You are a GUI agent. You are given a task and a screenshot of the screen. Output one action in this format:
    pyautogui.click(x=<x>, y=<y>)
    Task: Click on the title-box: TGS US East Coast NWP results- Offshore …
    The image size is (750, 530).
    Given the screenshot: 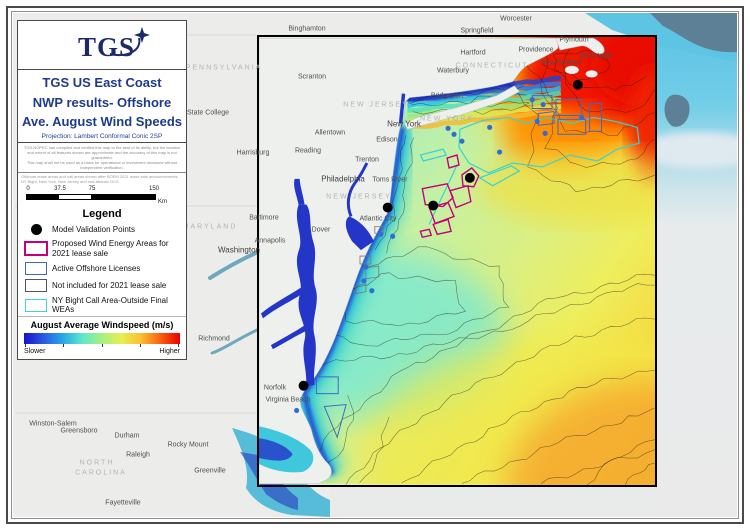 What is the action you would take?
    pyautogui.click(x=102, y=106)
    